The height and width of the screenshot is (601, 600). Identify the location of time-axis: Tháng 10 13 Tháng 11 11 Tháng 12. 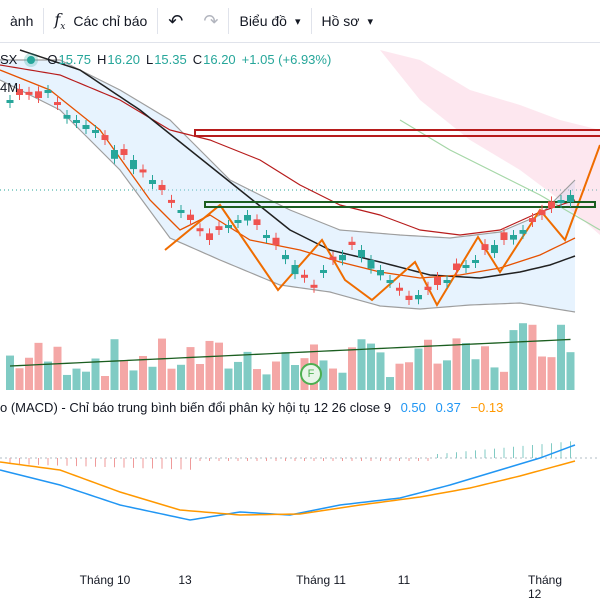
(300, 587).